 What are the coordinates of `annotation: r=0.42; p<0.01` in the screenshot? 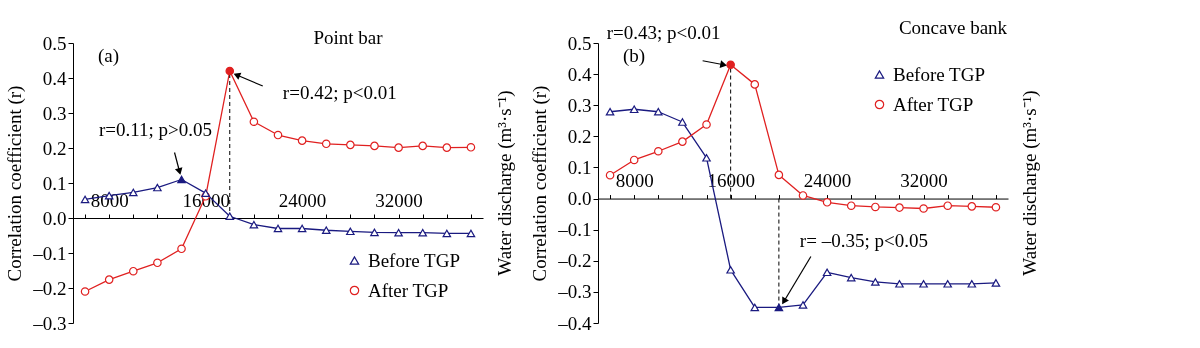 It's located at (339, 92).